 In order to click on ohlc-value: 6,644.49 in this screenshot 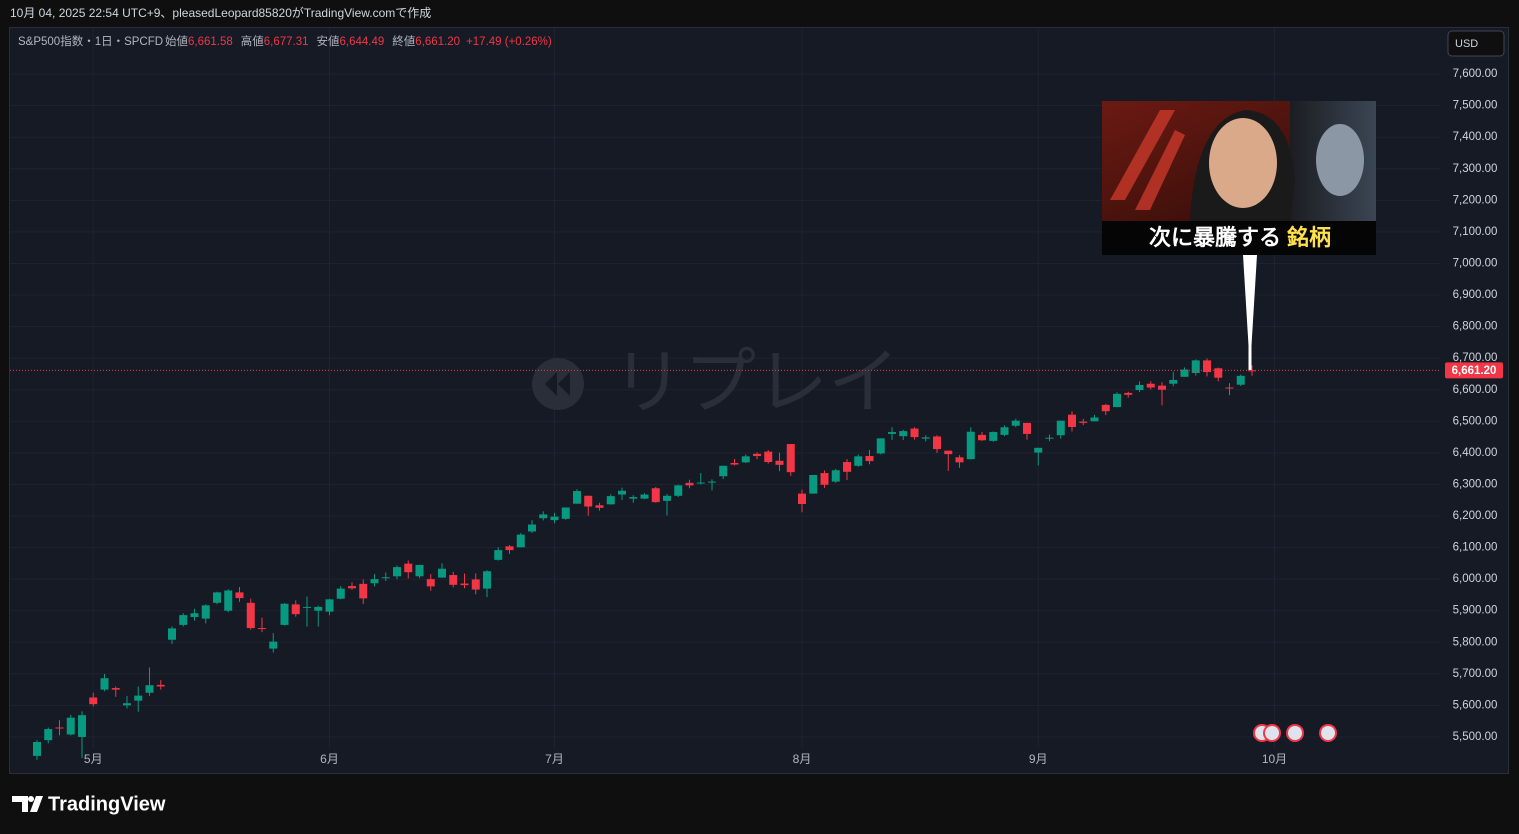, I will do `click(362, 42)`.